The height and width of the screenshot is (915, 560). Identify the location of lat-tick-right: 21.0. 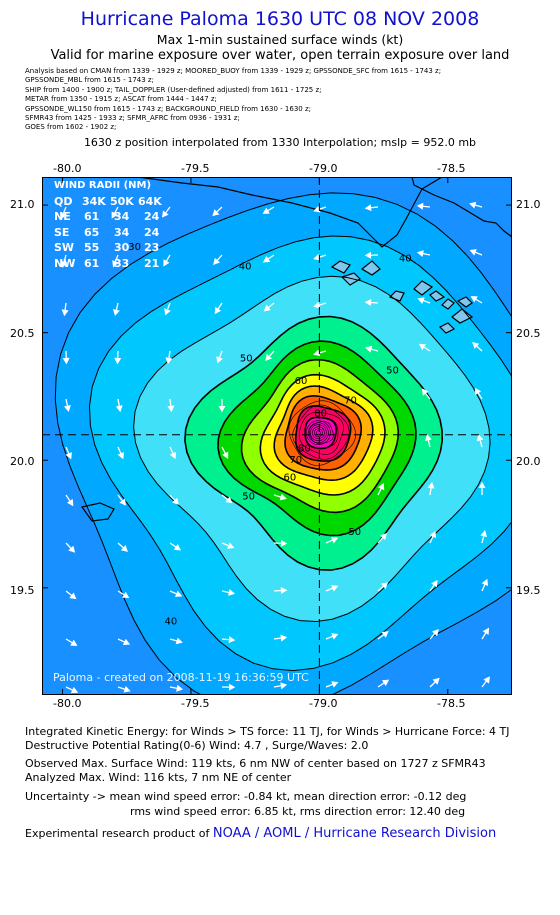
(528, 204).